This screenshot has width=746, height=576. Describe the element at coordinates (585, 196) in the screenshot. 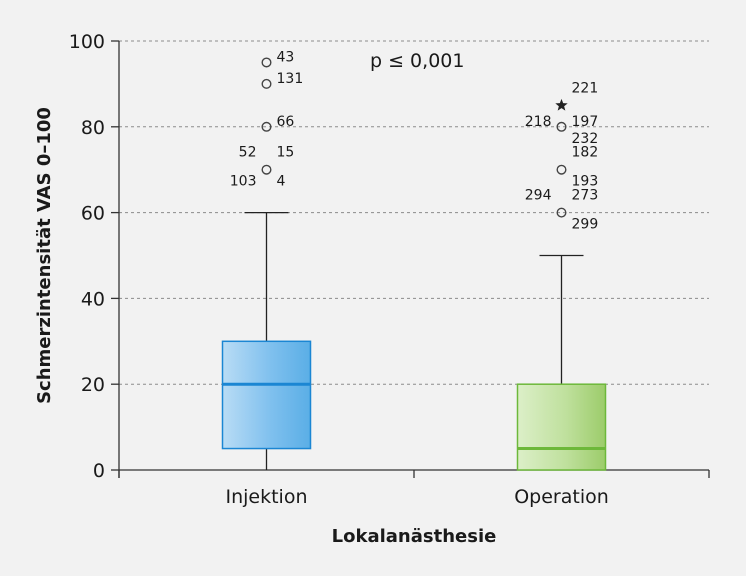

I see `outlier-label: 273` at that location.